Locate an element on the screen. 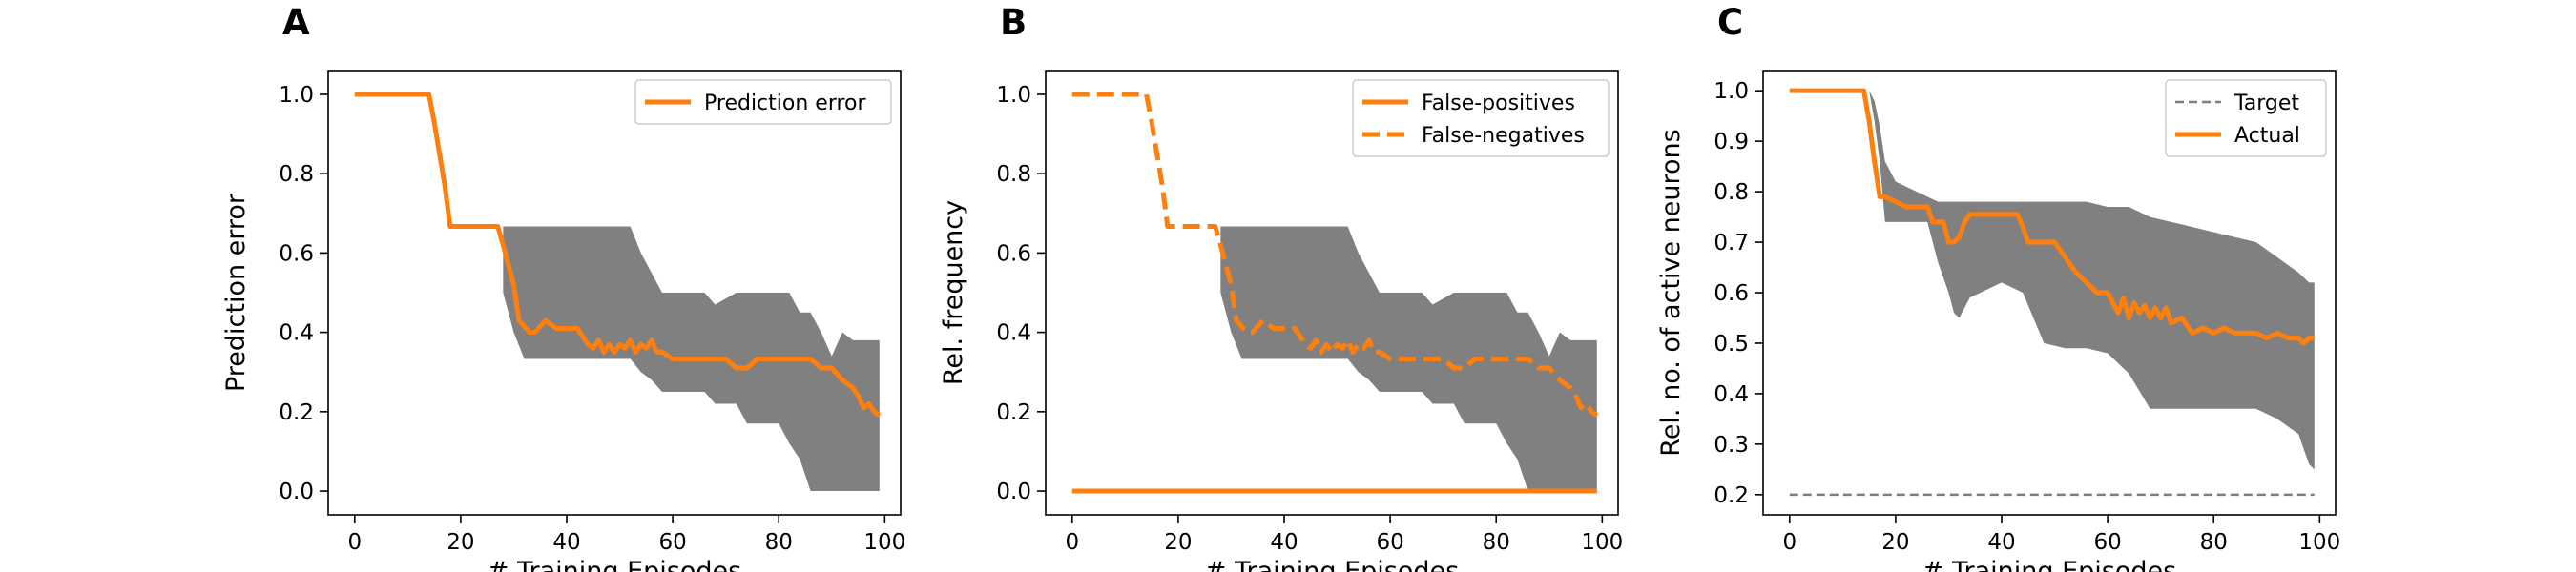  legend: False-positives False-negatives is located at coordinates (1481, 118).